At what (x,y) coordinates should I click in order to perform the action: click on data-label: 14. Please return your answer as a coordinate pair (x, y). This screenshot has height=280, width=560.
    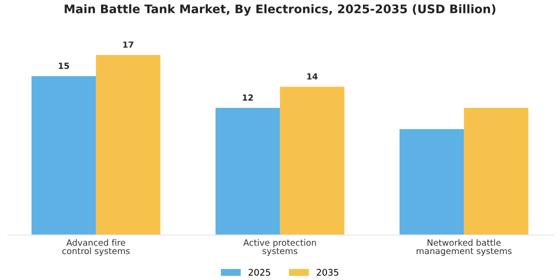
    Looking at the image, I should click on (312, 76).